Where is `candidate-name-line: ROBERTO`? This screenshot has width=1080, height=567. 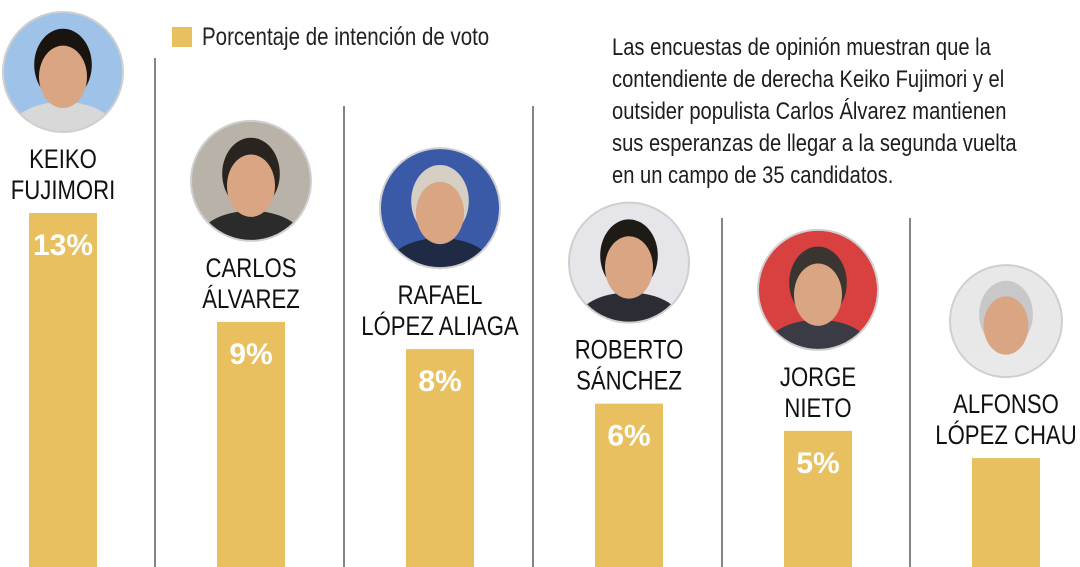
candidate-name-line: ROBERTO is located at coordinates (629, 351).